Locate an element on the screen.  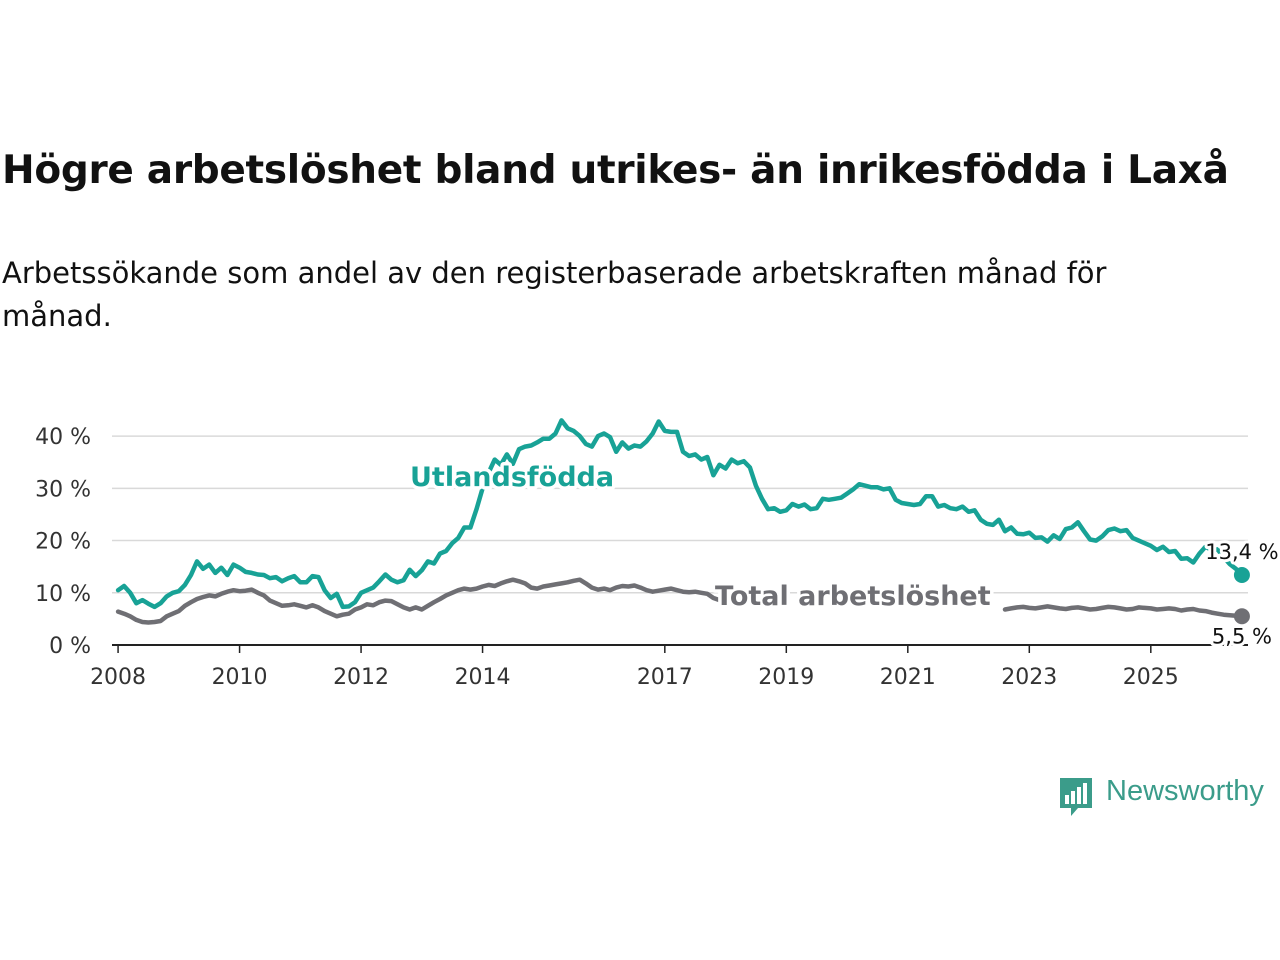
x-tick-label: 2021 is located at coordinates (908, 677).